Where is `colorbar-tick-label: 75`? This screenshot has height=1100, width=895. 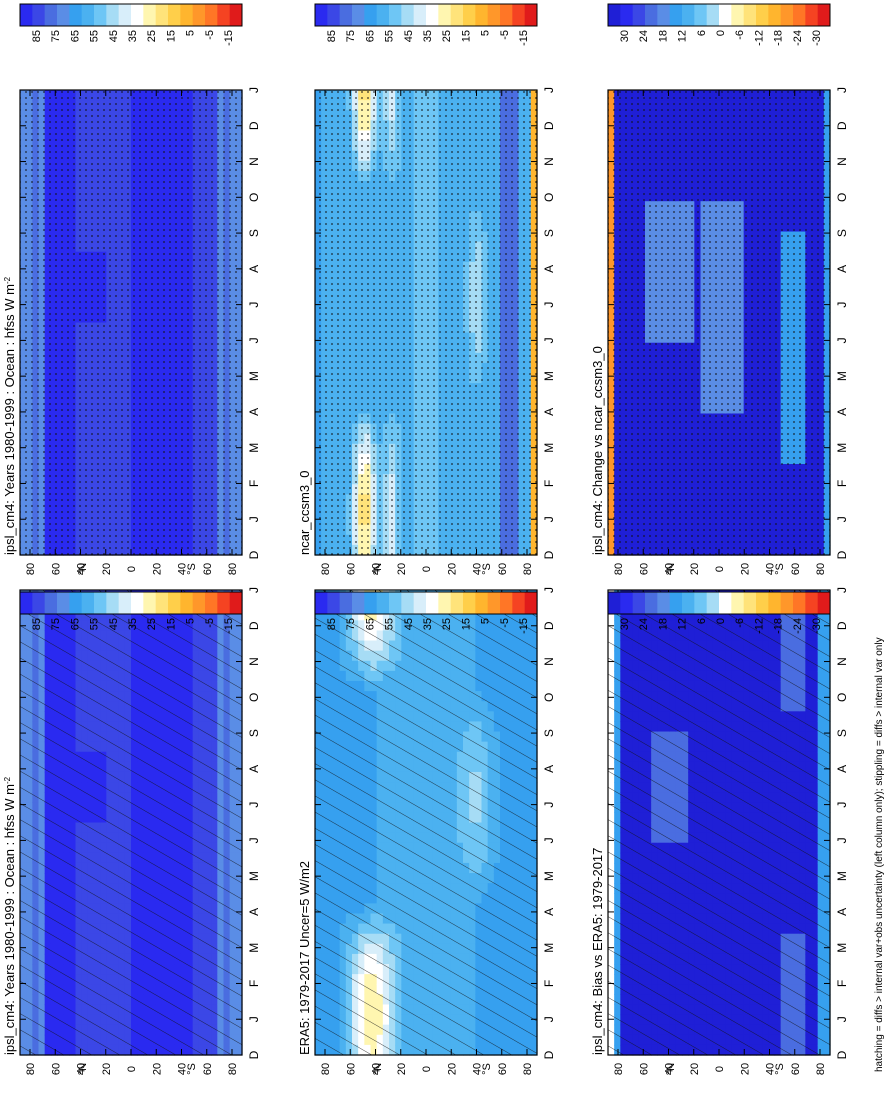
colorbar-tick-label: 75 is located at coordinates (56, 36).